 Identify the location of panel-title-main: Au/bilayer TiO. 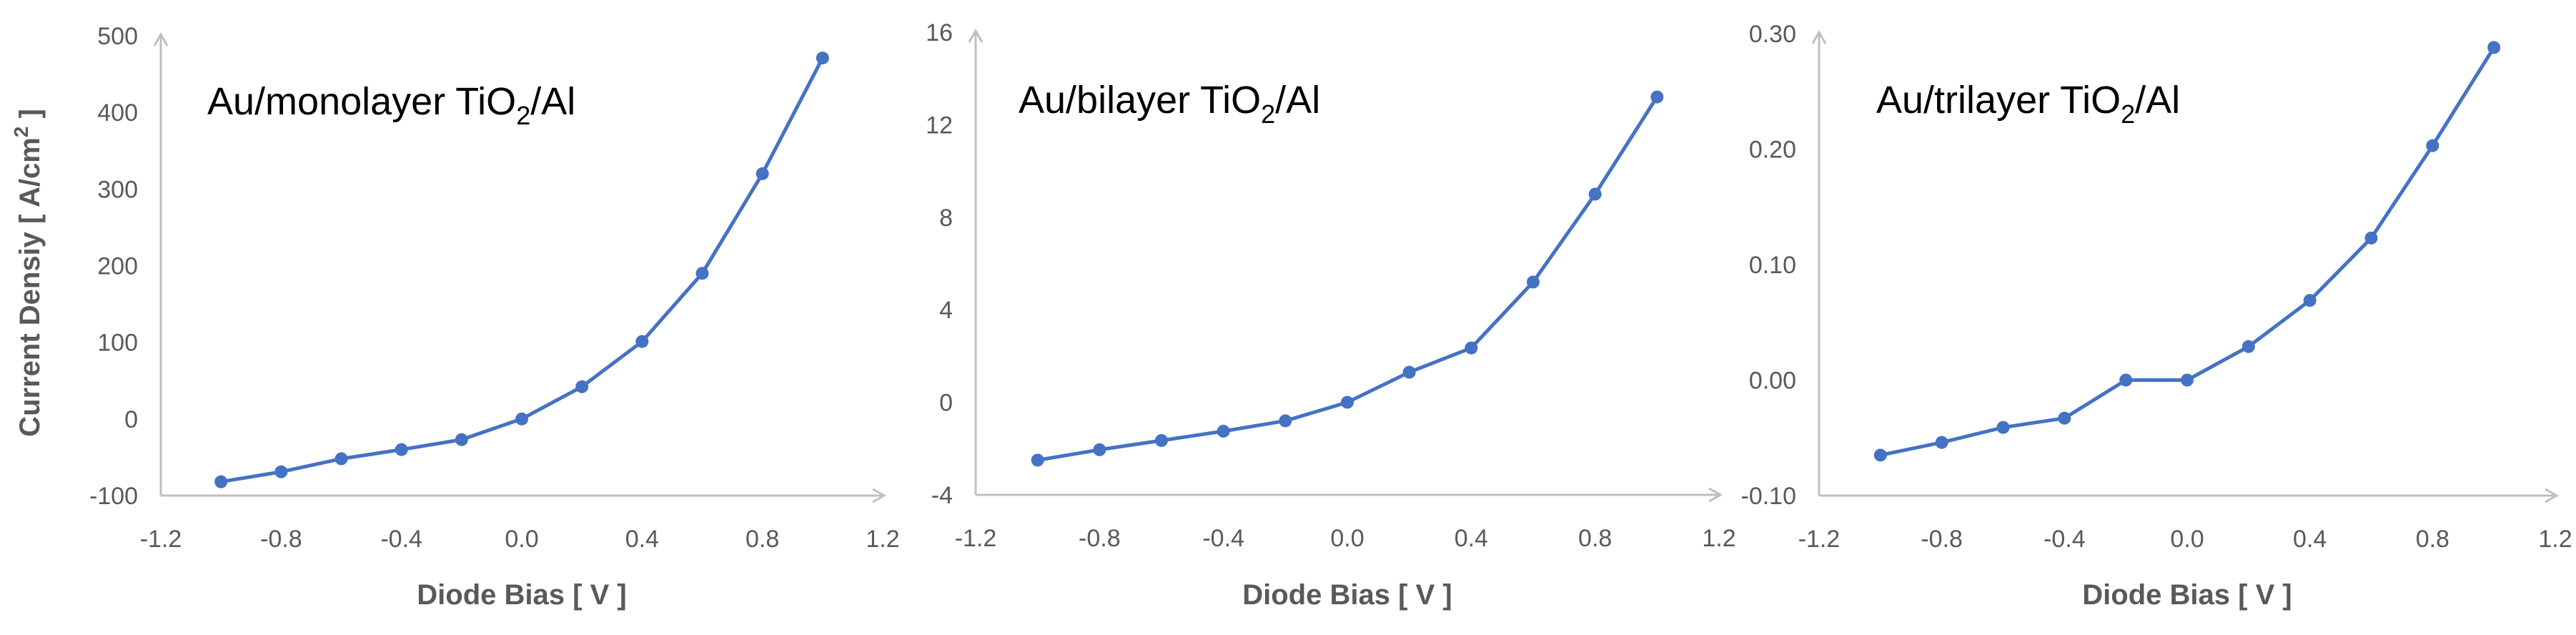
(1140, 100).